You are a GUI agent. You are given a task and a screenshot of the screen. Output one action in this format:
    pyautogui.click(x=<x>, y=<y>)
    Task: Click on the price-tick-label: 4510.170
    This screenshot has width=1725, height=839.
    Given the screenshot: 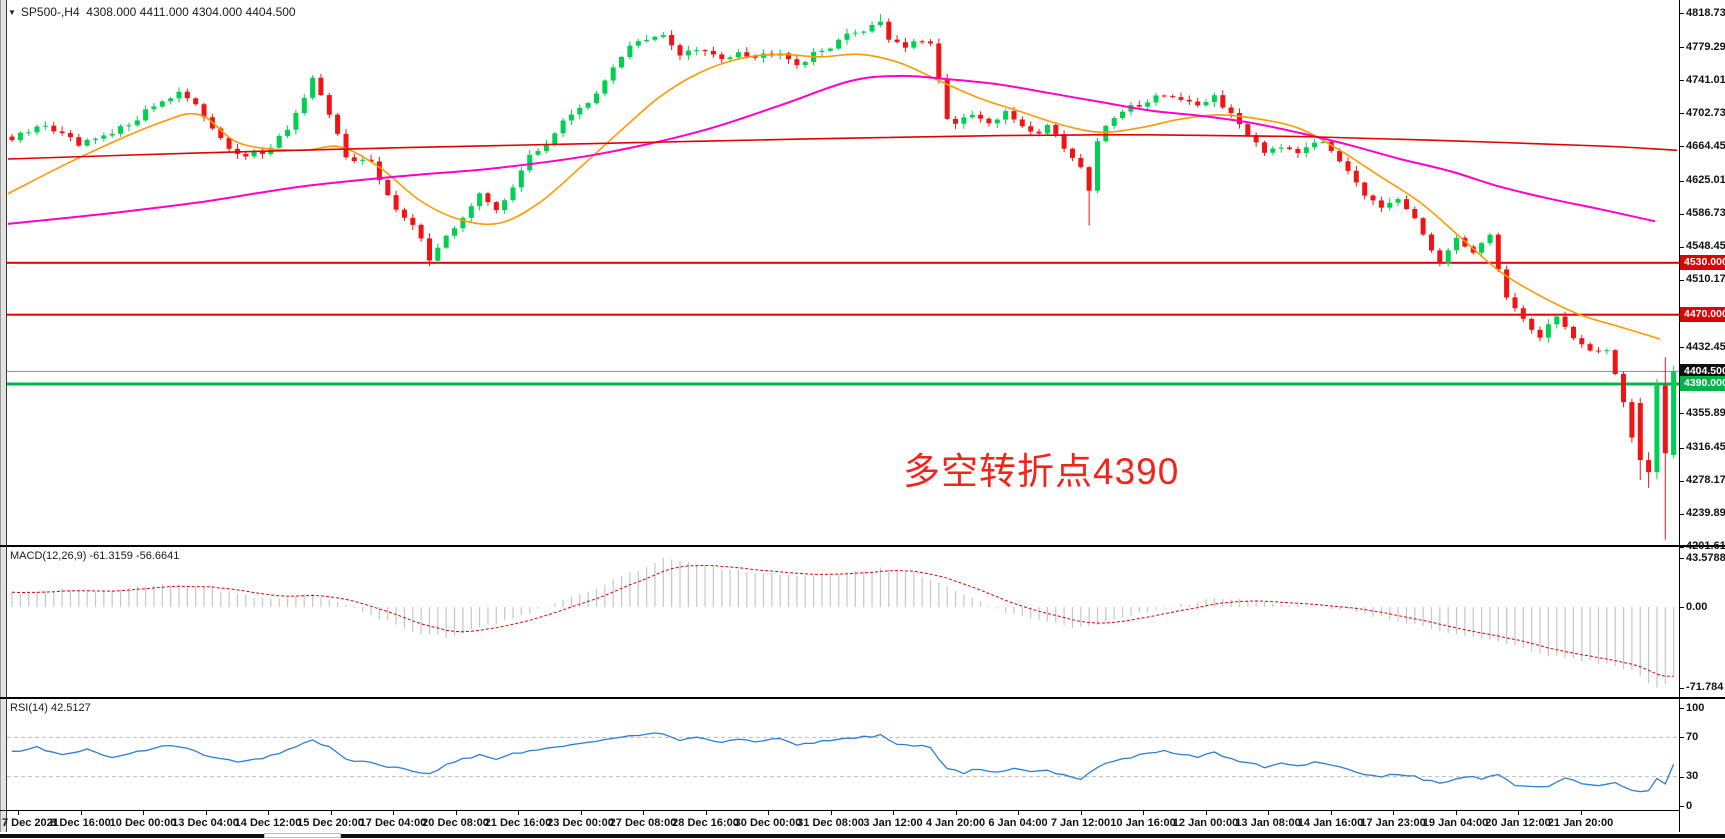 What is the action you would take?
    pyautogui.click(x=1705, y=279)
    